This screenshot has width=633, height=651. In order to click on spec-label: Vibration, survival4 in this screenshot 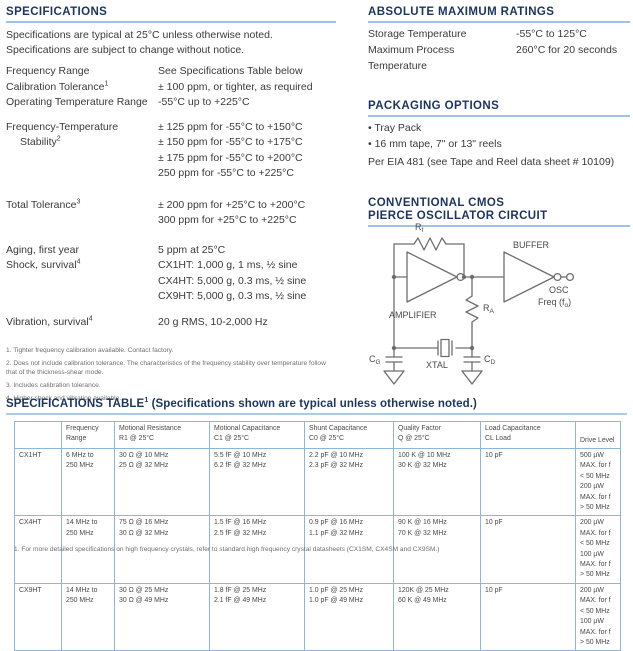, I will do `click(49, 321)`.